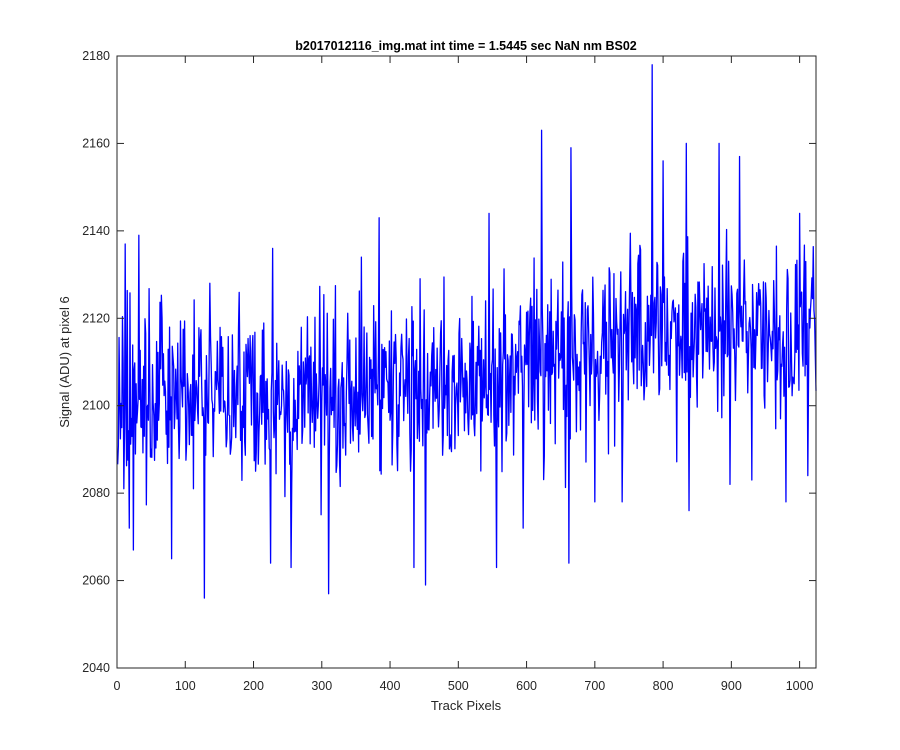 Image resolution: width=900 pixels, height=750 pixels. Describe the element at coordinates (731, 686) in the screenshot. I see `x-tick-label: 900` at that location.